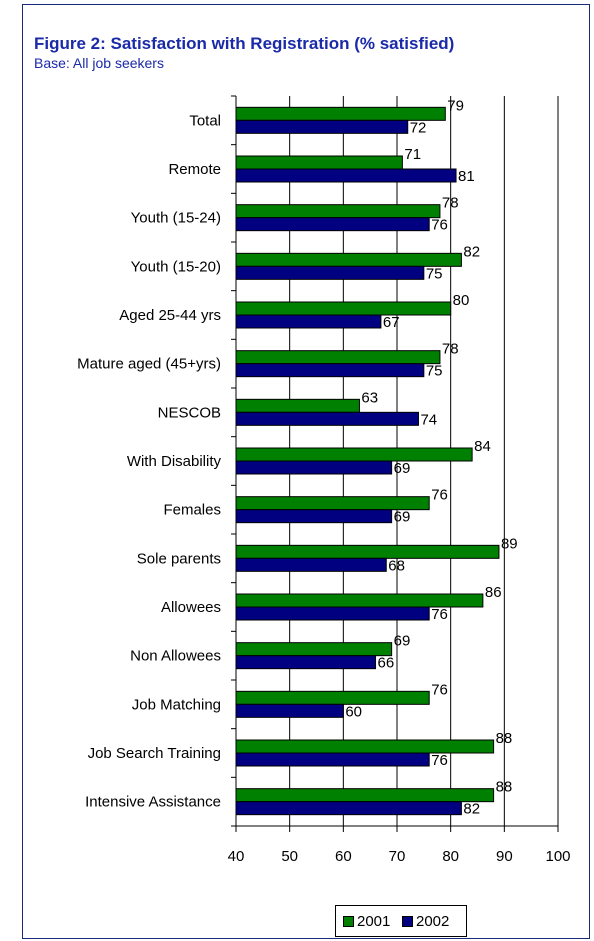 This screenshot has width=594, height=941. What do you see at coordinates (391, 322) in the screenshot?
I see `data-label-2002: 67` at bounding box center [391, 322].